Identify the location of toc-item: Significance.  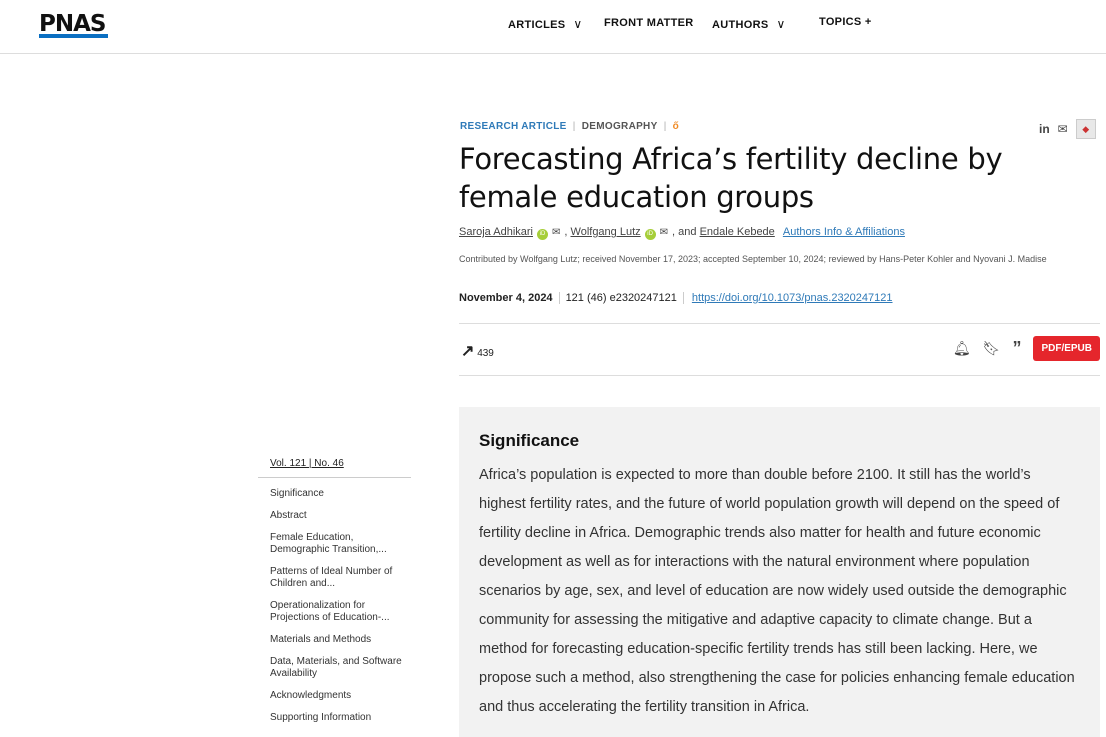
(297, 493).